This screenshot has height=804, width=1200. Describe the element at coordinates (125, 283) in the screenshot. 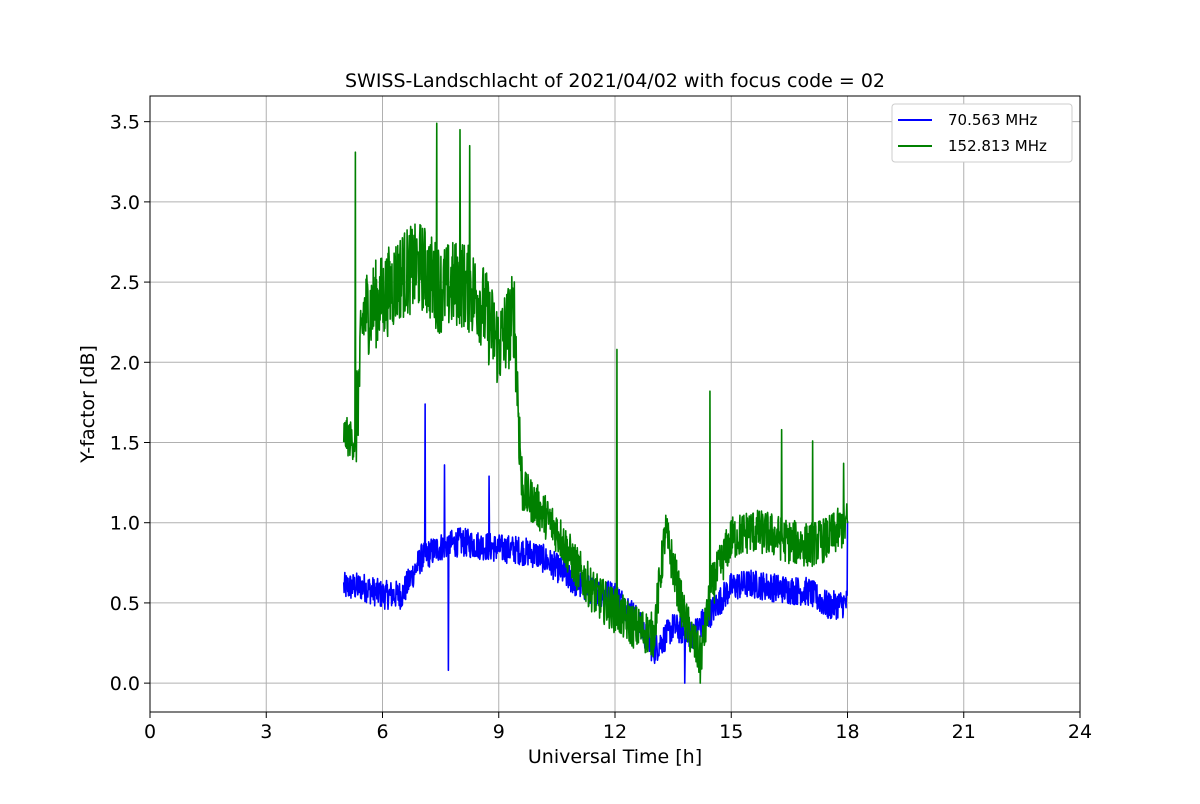

I see `y-tick-label: 2.5` at that location.